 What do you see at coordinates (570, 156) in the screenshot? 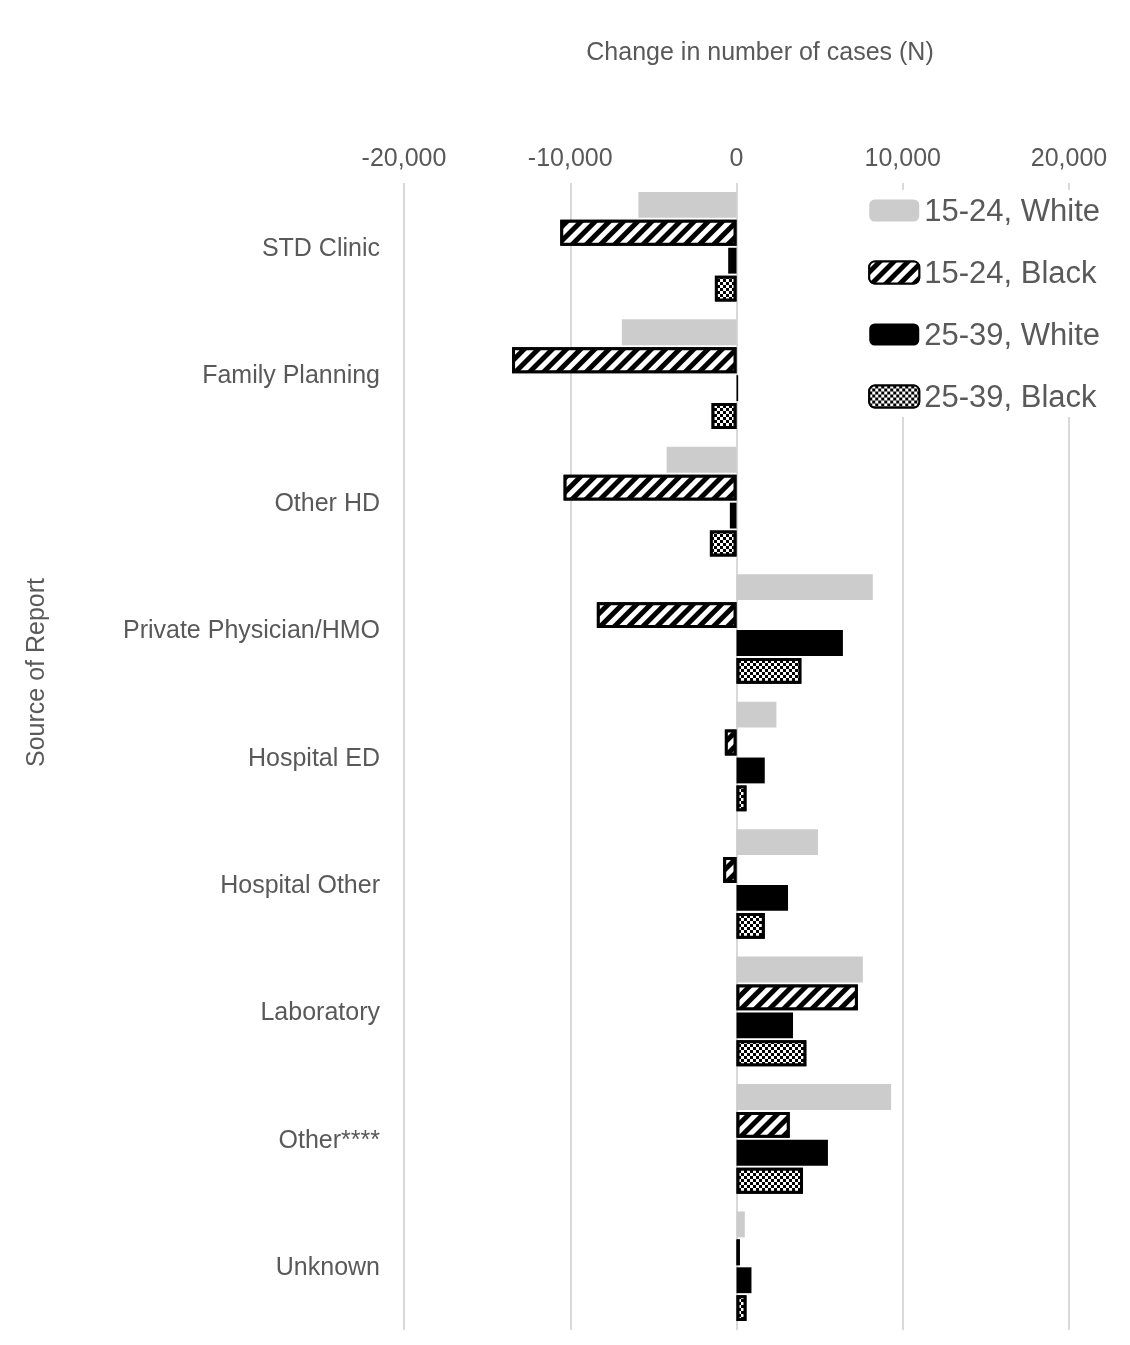
I see `x-tick-label: -10,000` at bounding box center [570, 156].